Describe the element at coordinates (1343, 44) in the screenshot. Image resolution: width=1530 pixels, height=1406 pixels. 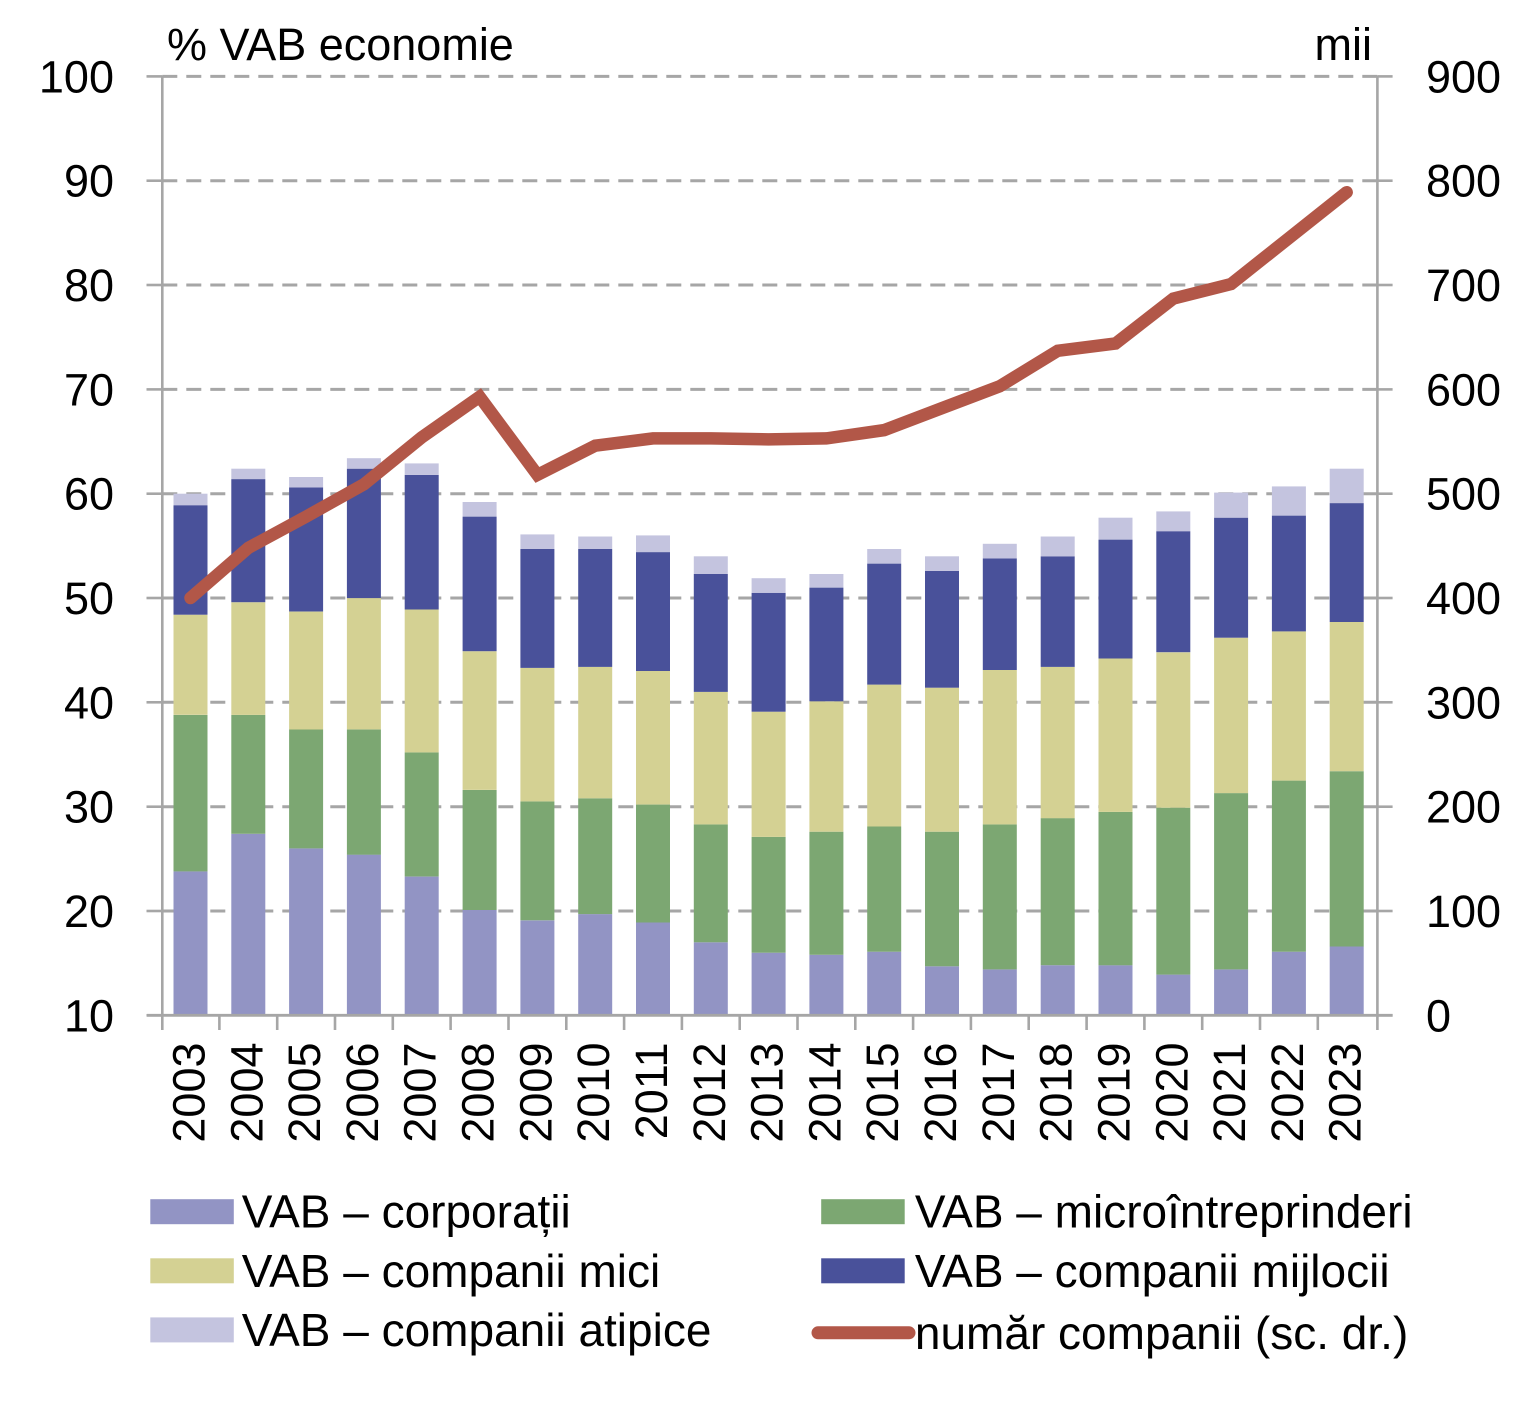
I see `svg-text: mii` at that location.